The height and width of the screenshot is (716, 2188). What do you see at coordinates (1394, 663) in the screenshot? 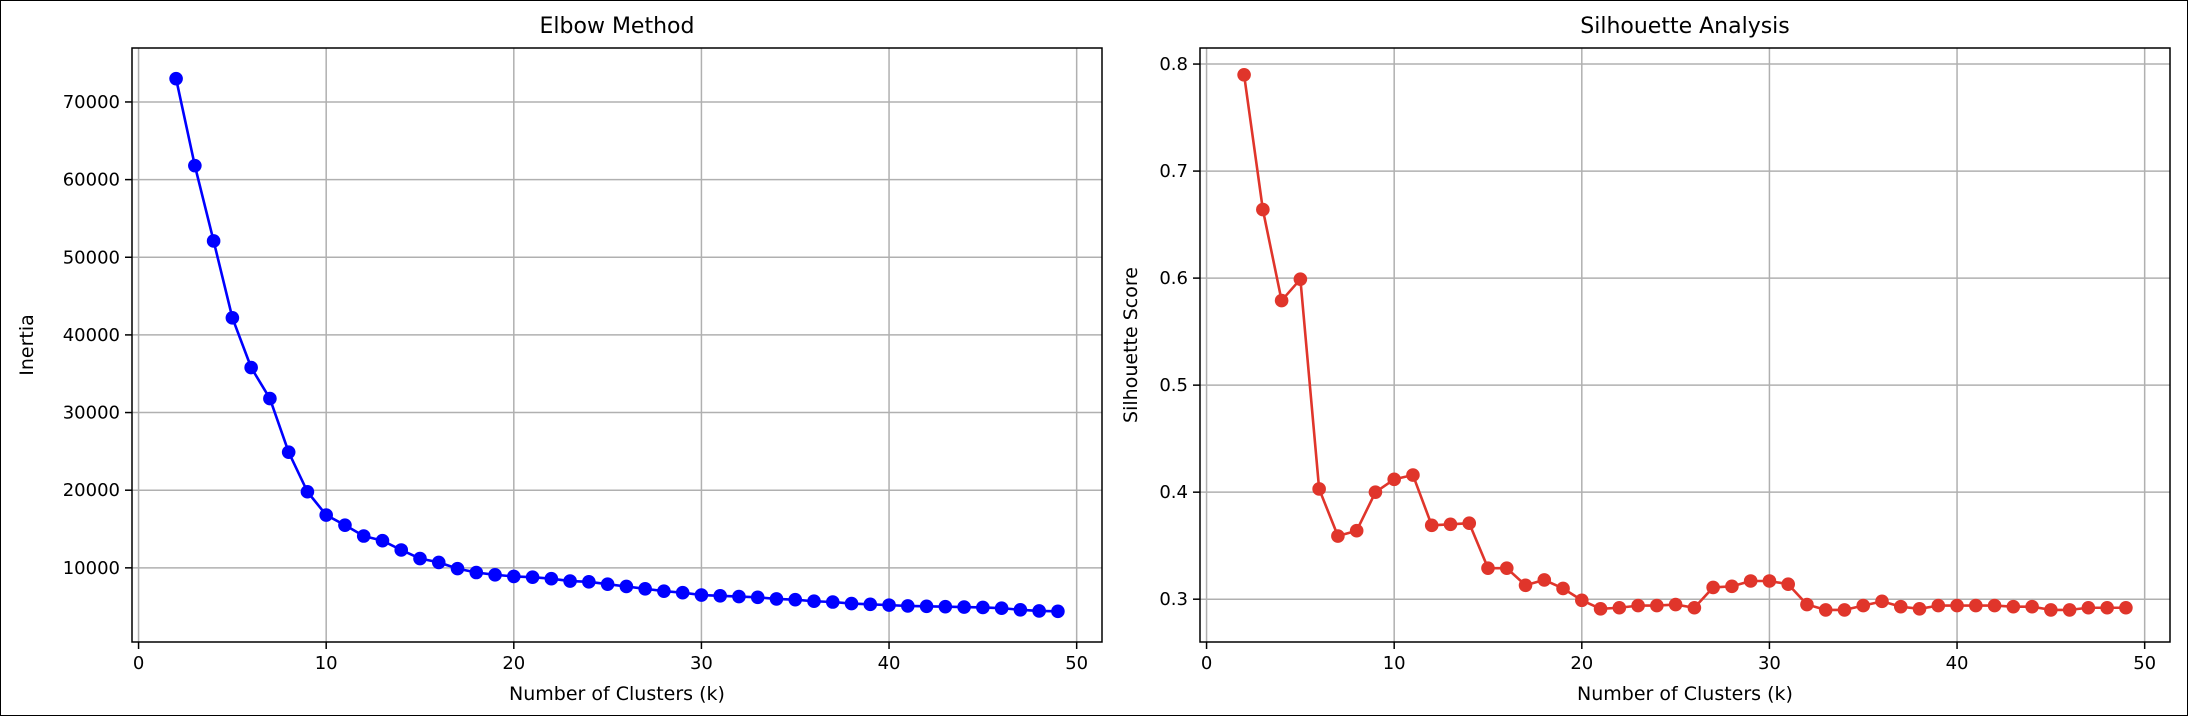
I see `silhouette-x-tick-label: 10` at bounding box center [1394, 663].